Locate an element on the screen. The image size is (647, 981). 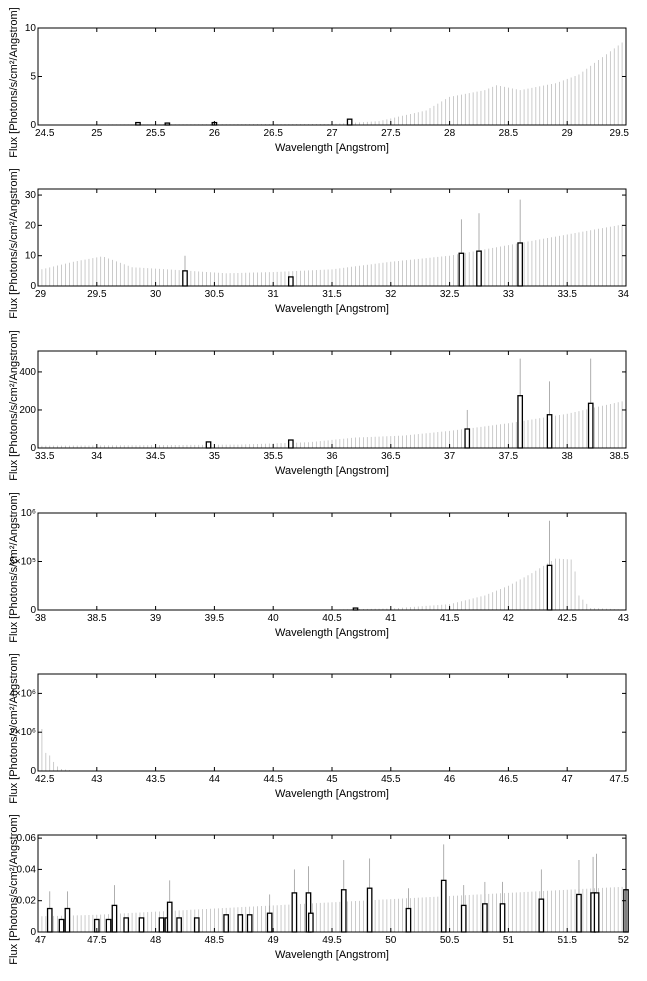
y-tick-label: 0.02 is located at coordinates (27, 901).